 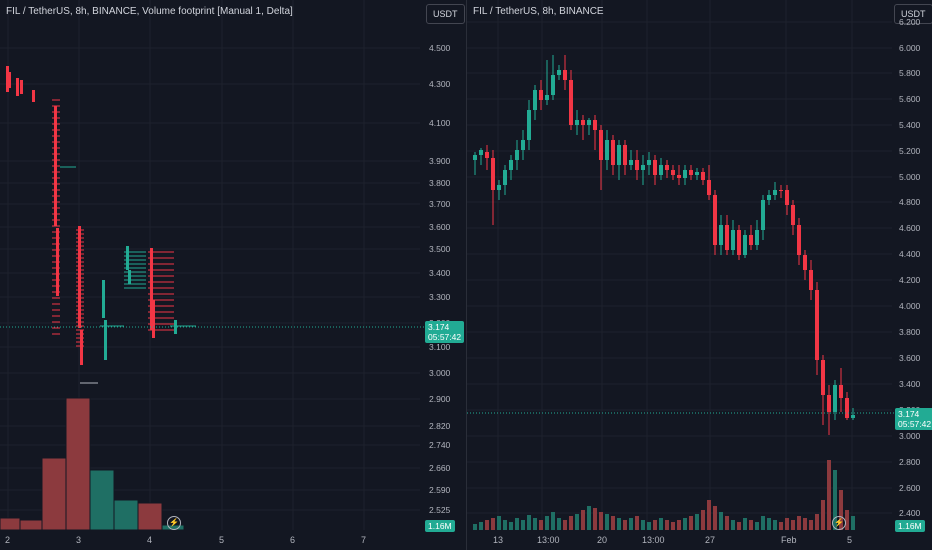 What do you see at coordinates (440, 161) in the screenshot?
I see `price-tick-label: 3.900` at bounding box center [440, 161].